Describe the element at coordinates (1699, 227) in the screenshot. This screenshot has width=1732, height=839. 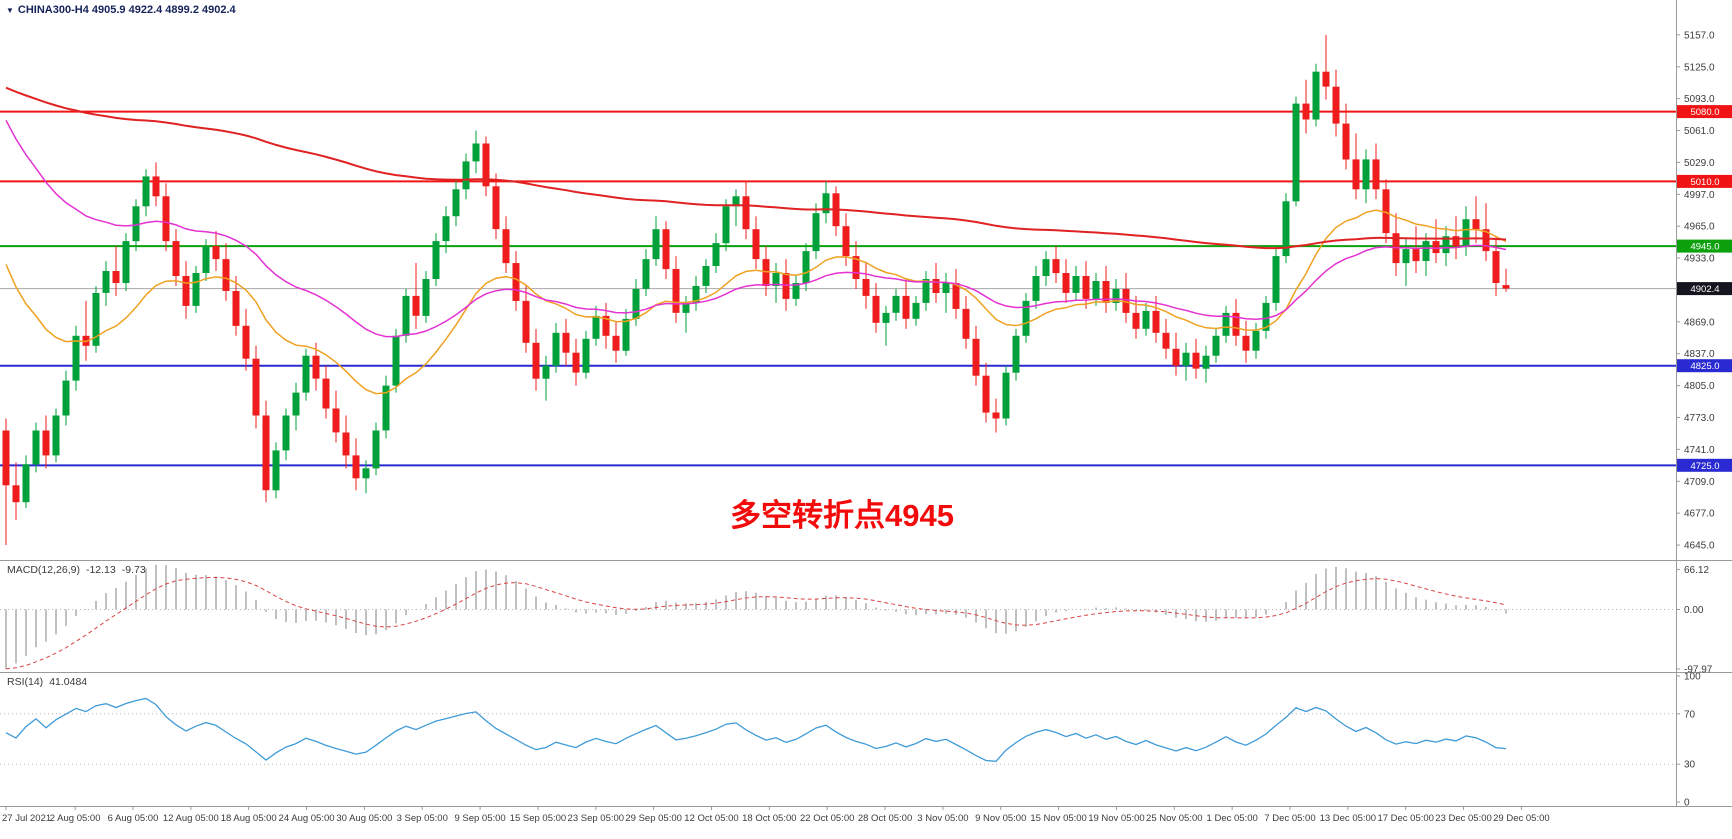
I see `svg-text: 4965.0` at that location.